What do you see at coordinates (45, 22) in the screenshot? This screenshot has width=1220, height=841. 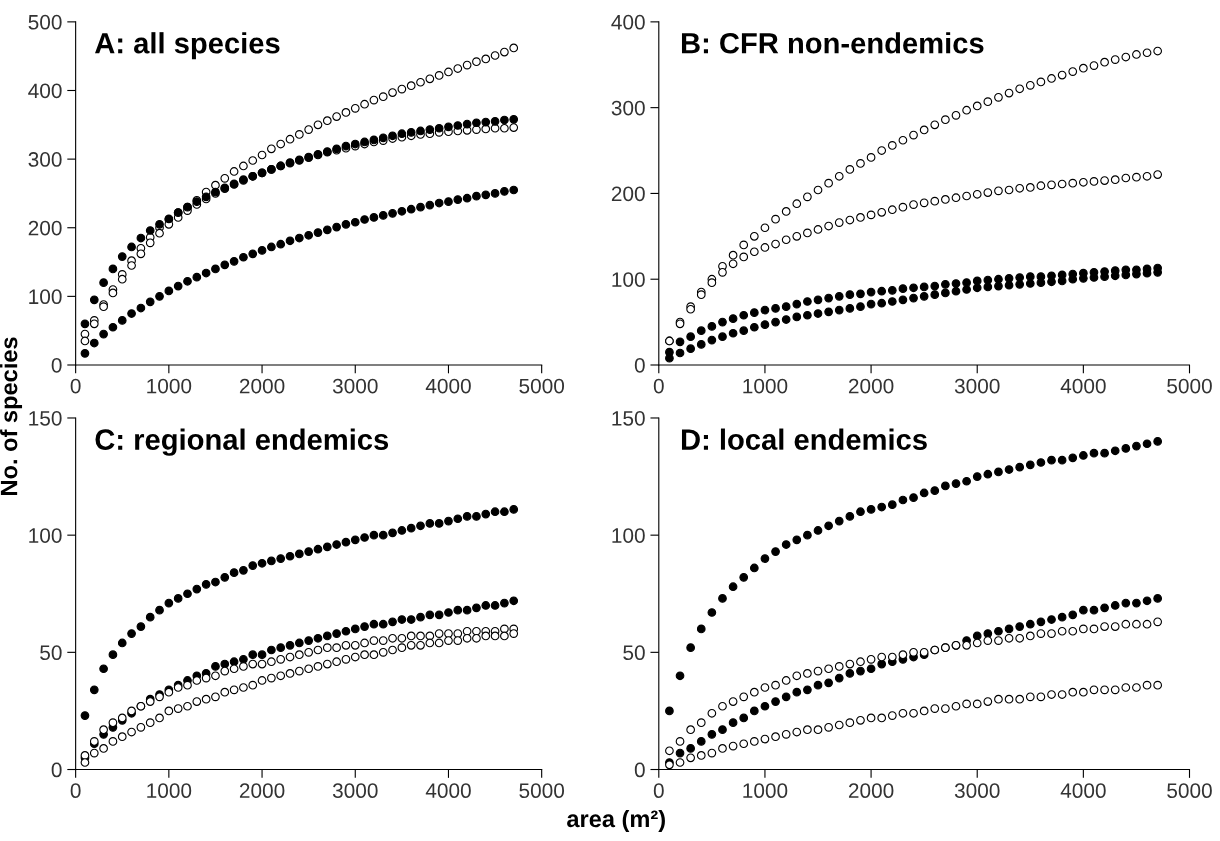 I see `y-tick-label: 500` at bounding box center [45, 22].